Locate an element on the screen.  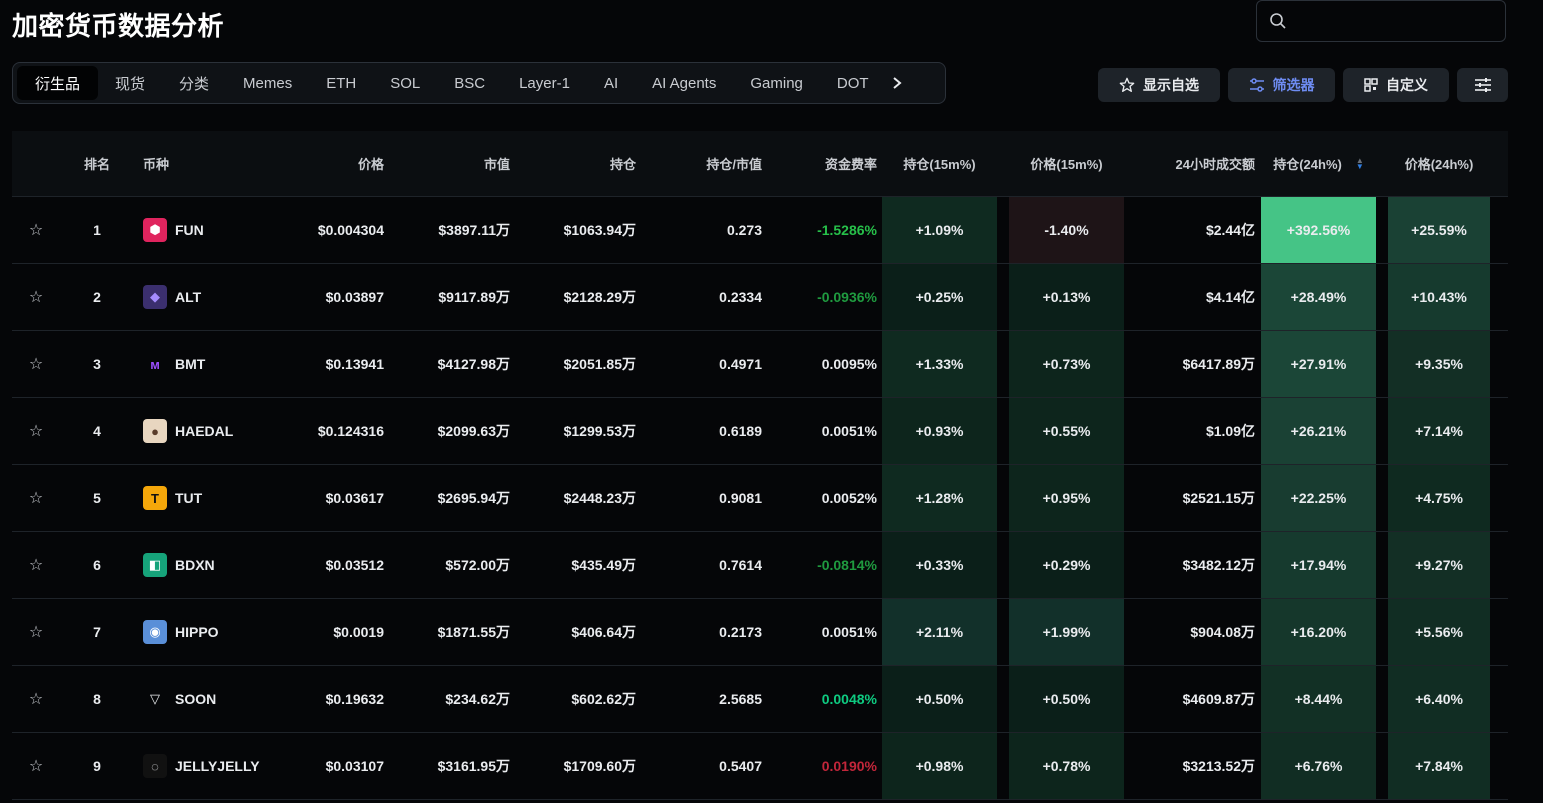
coin-cell: ▽ SOON is located at coordinates (213, 699).